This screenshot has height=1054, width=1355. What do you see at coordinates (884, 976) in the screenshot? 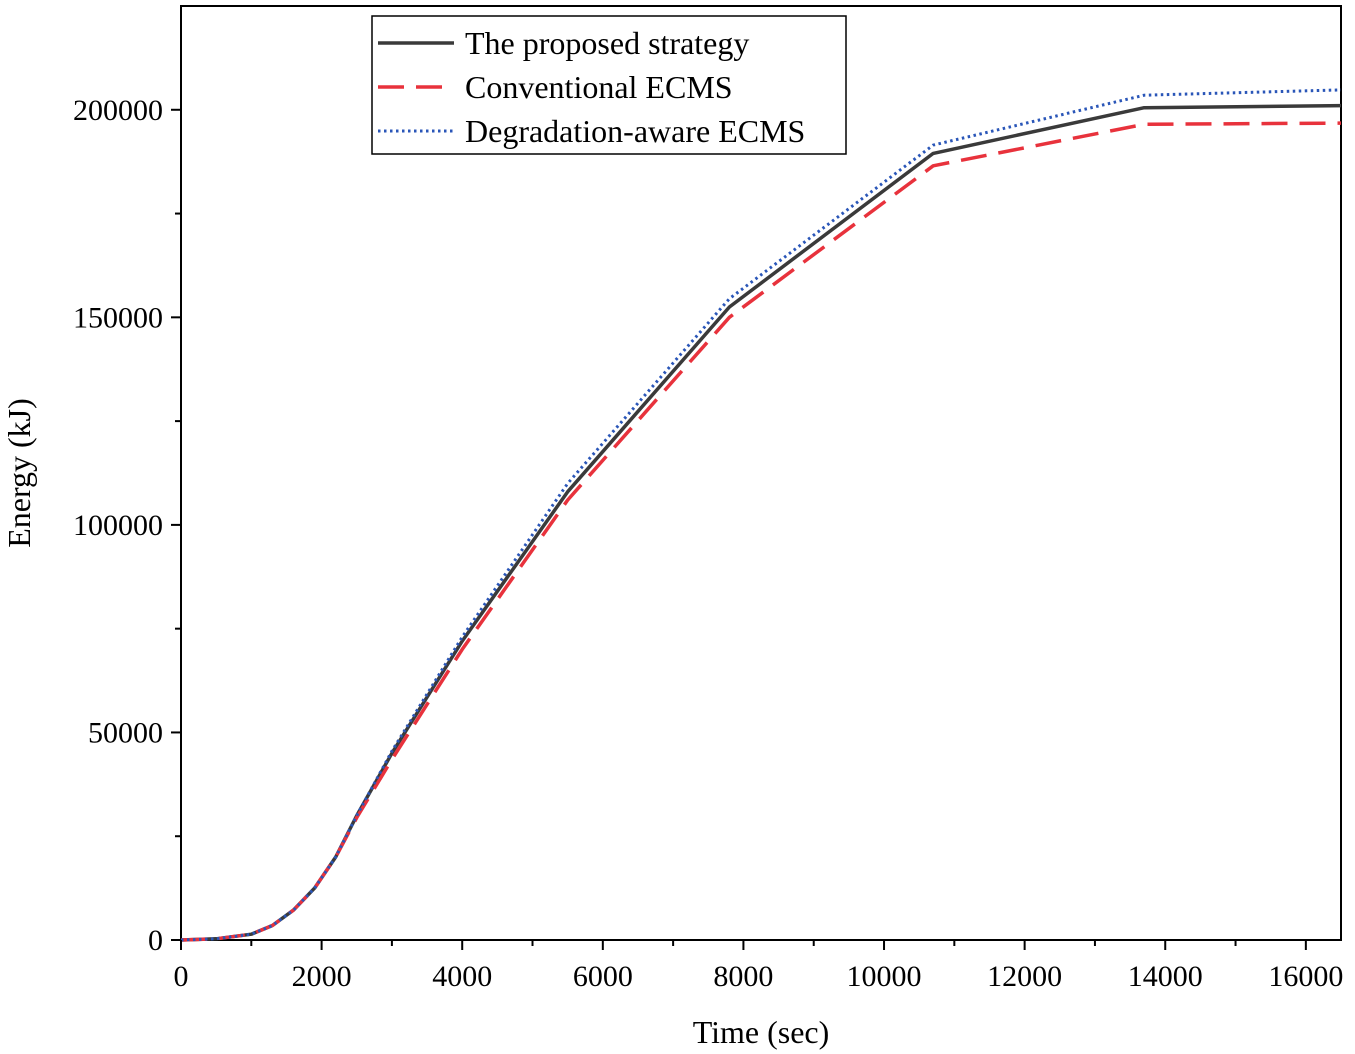
I see `x-tick-label: 10000` at bounding box center [884, 976].